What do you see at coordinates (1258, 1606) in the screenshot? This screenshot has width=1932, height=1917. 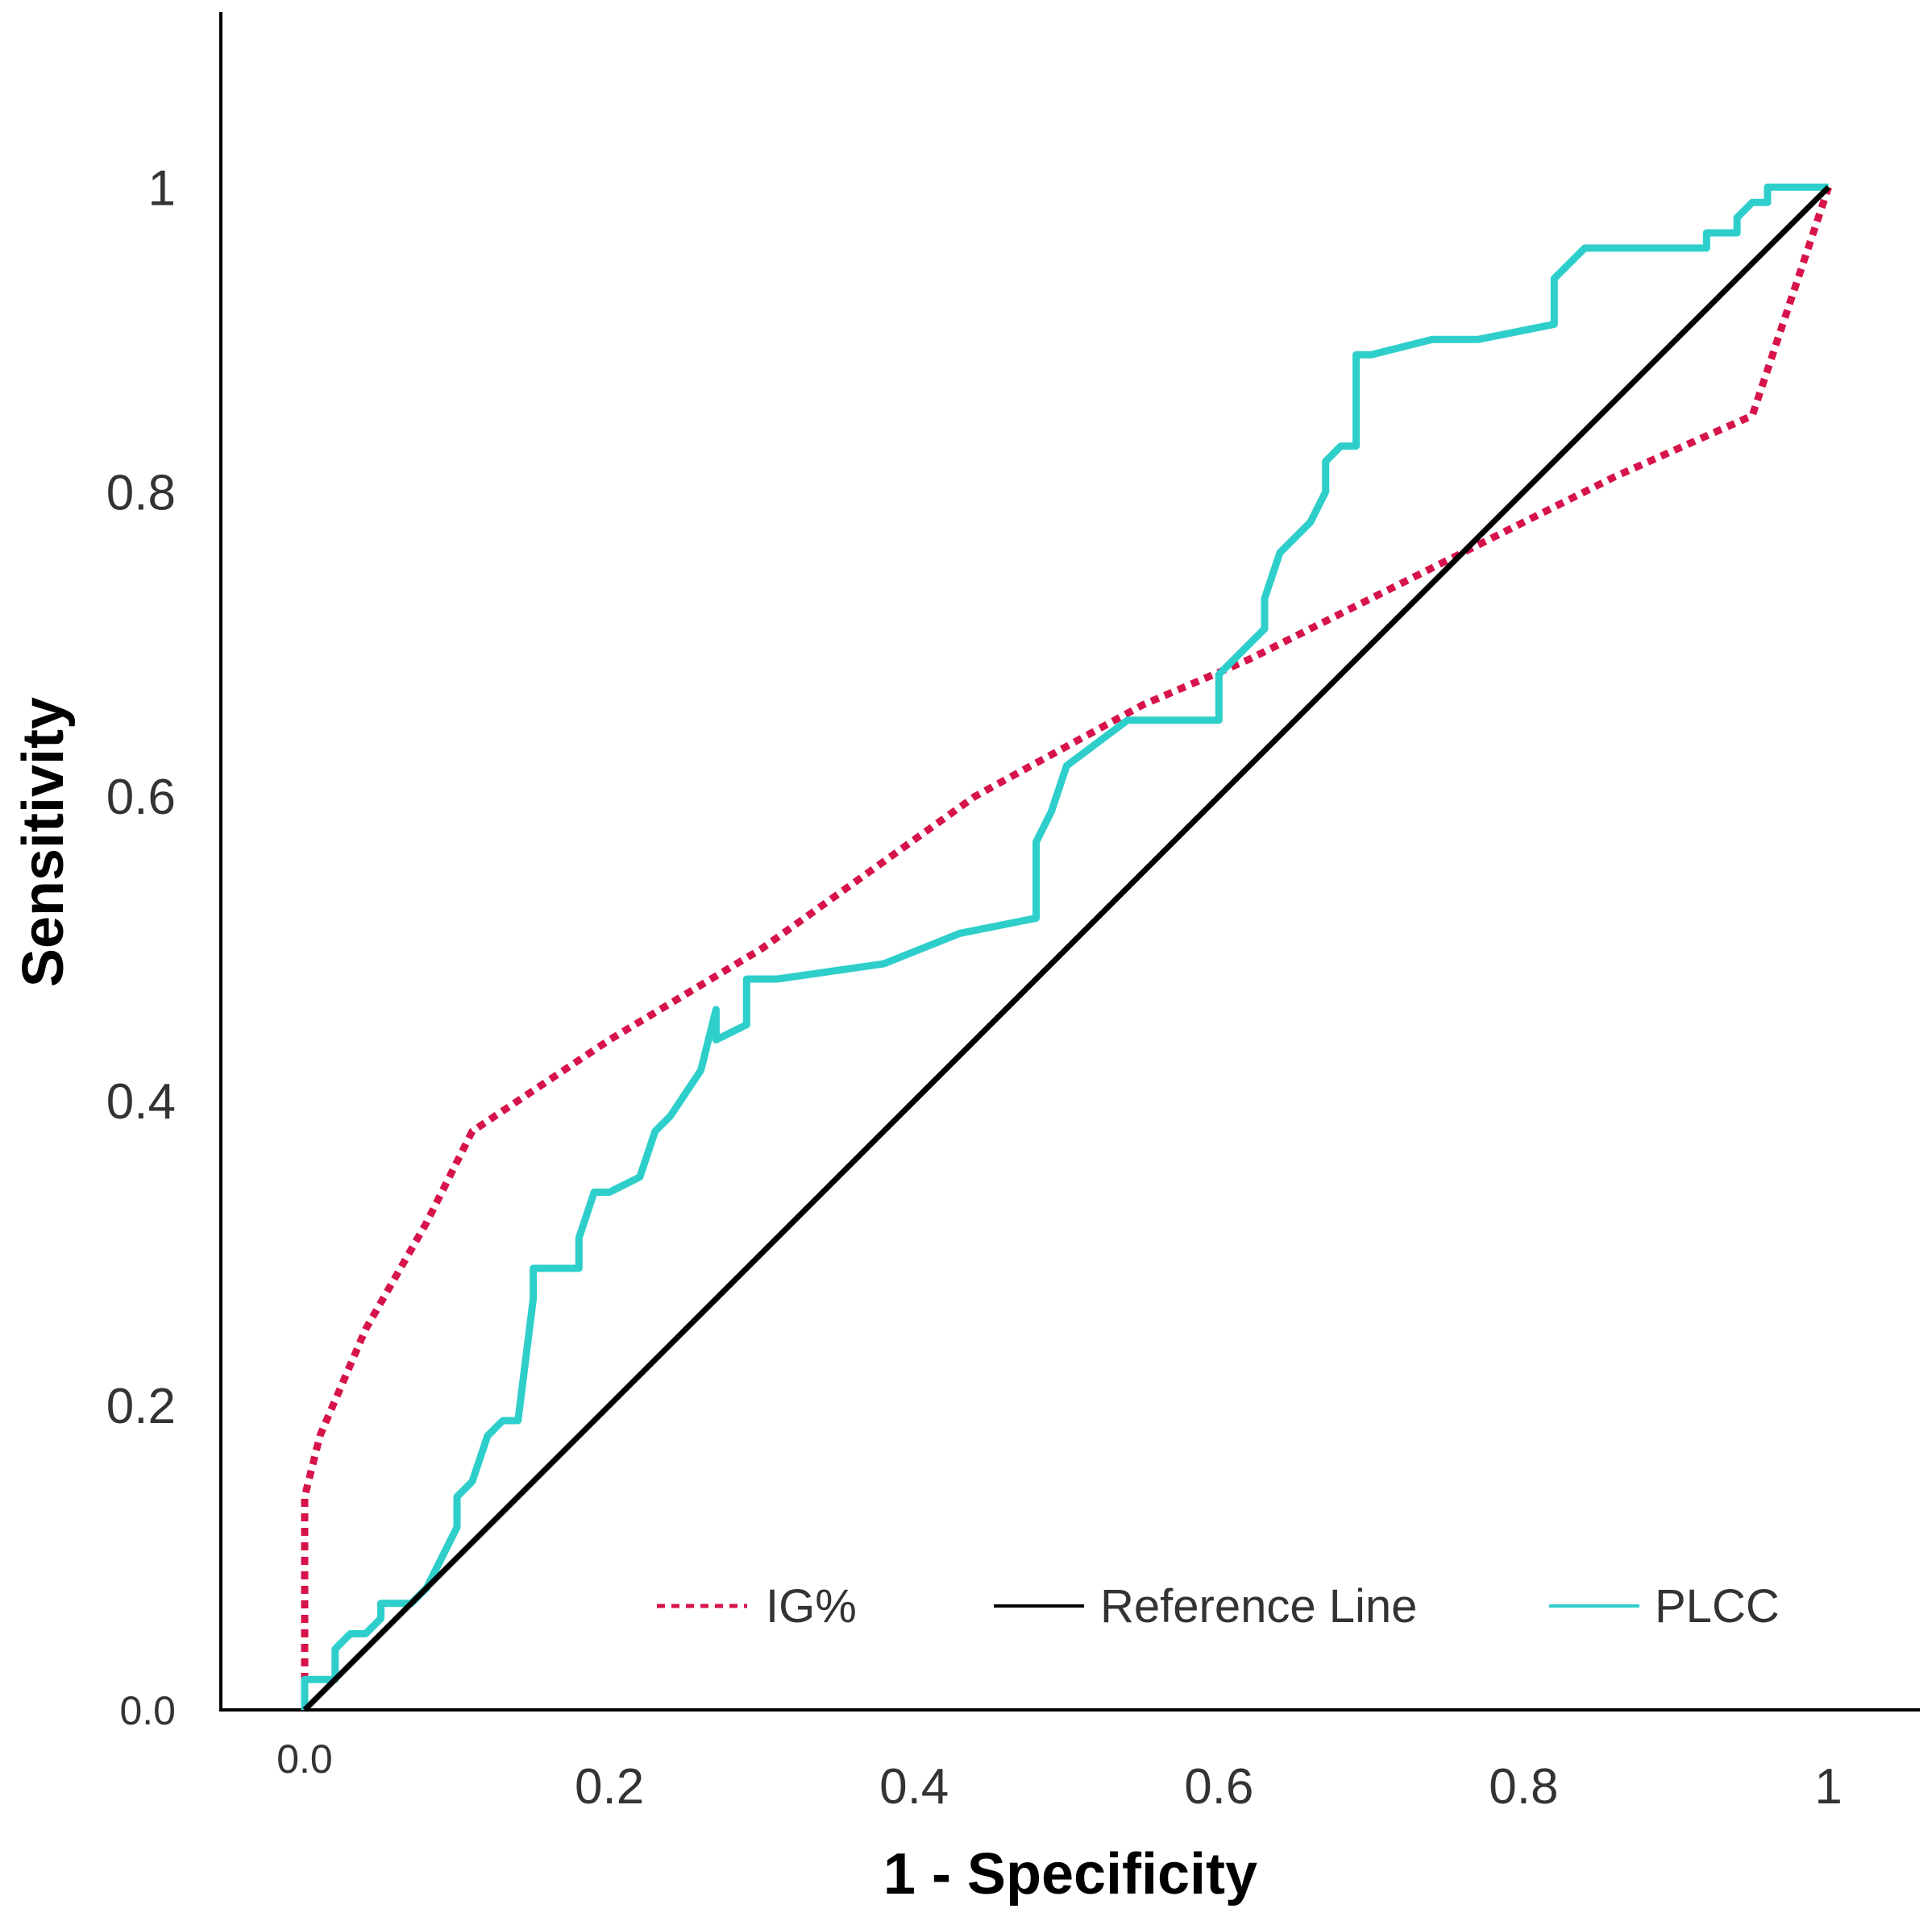 I see `legend-label: Reference Line` at bounding box center [1258, 1606].